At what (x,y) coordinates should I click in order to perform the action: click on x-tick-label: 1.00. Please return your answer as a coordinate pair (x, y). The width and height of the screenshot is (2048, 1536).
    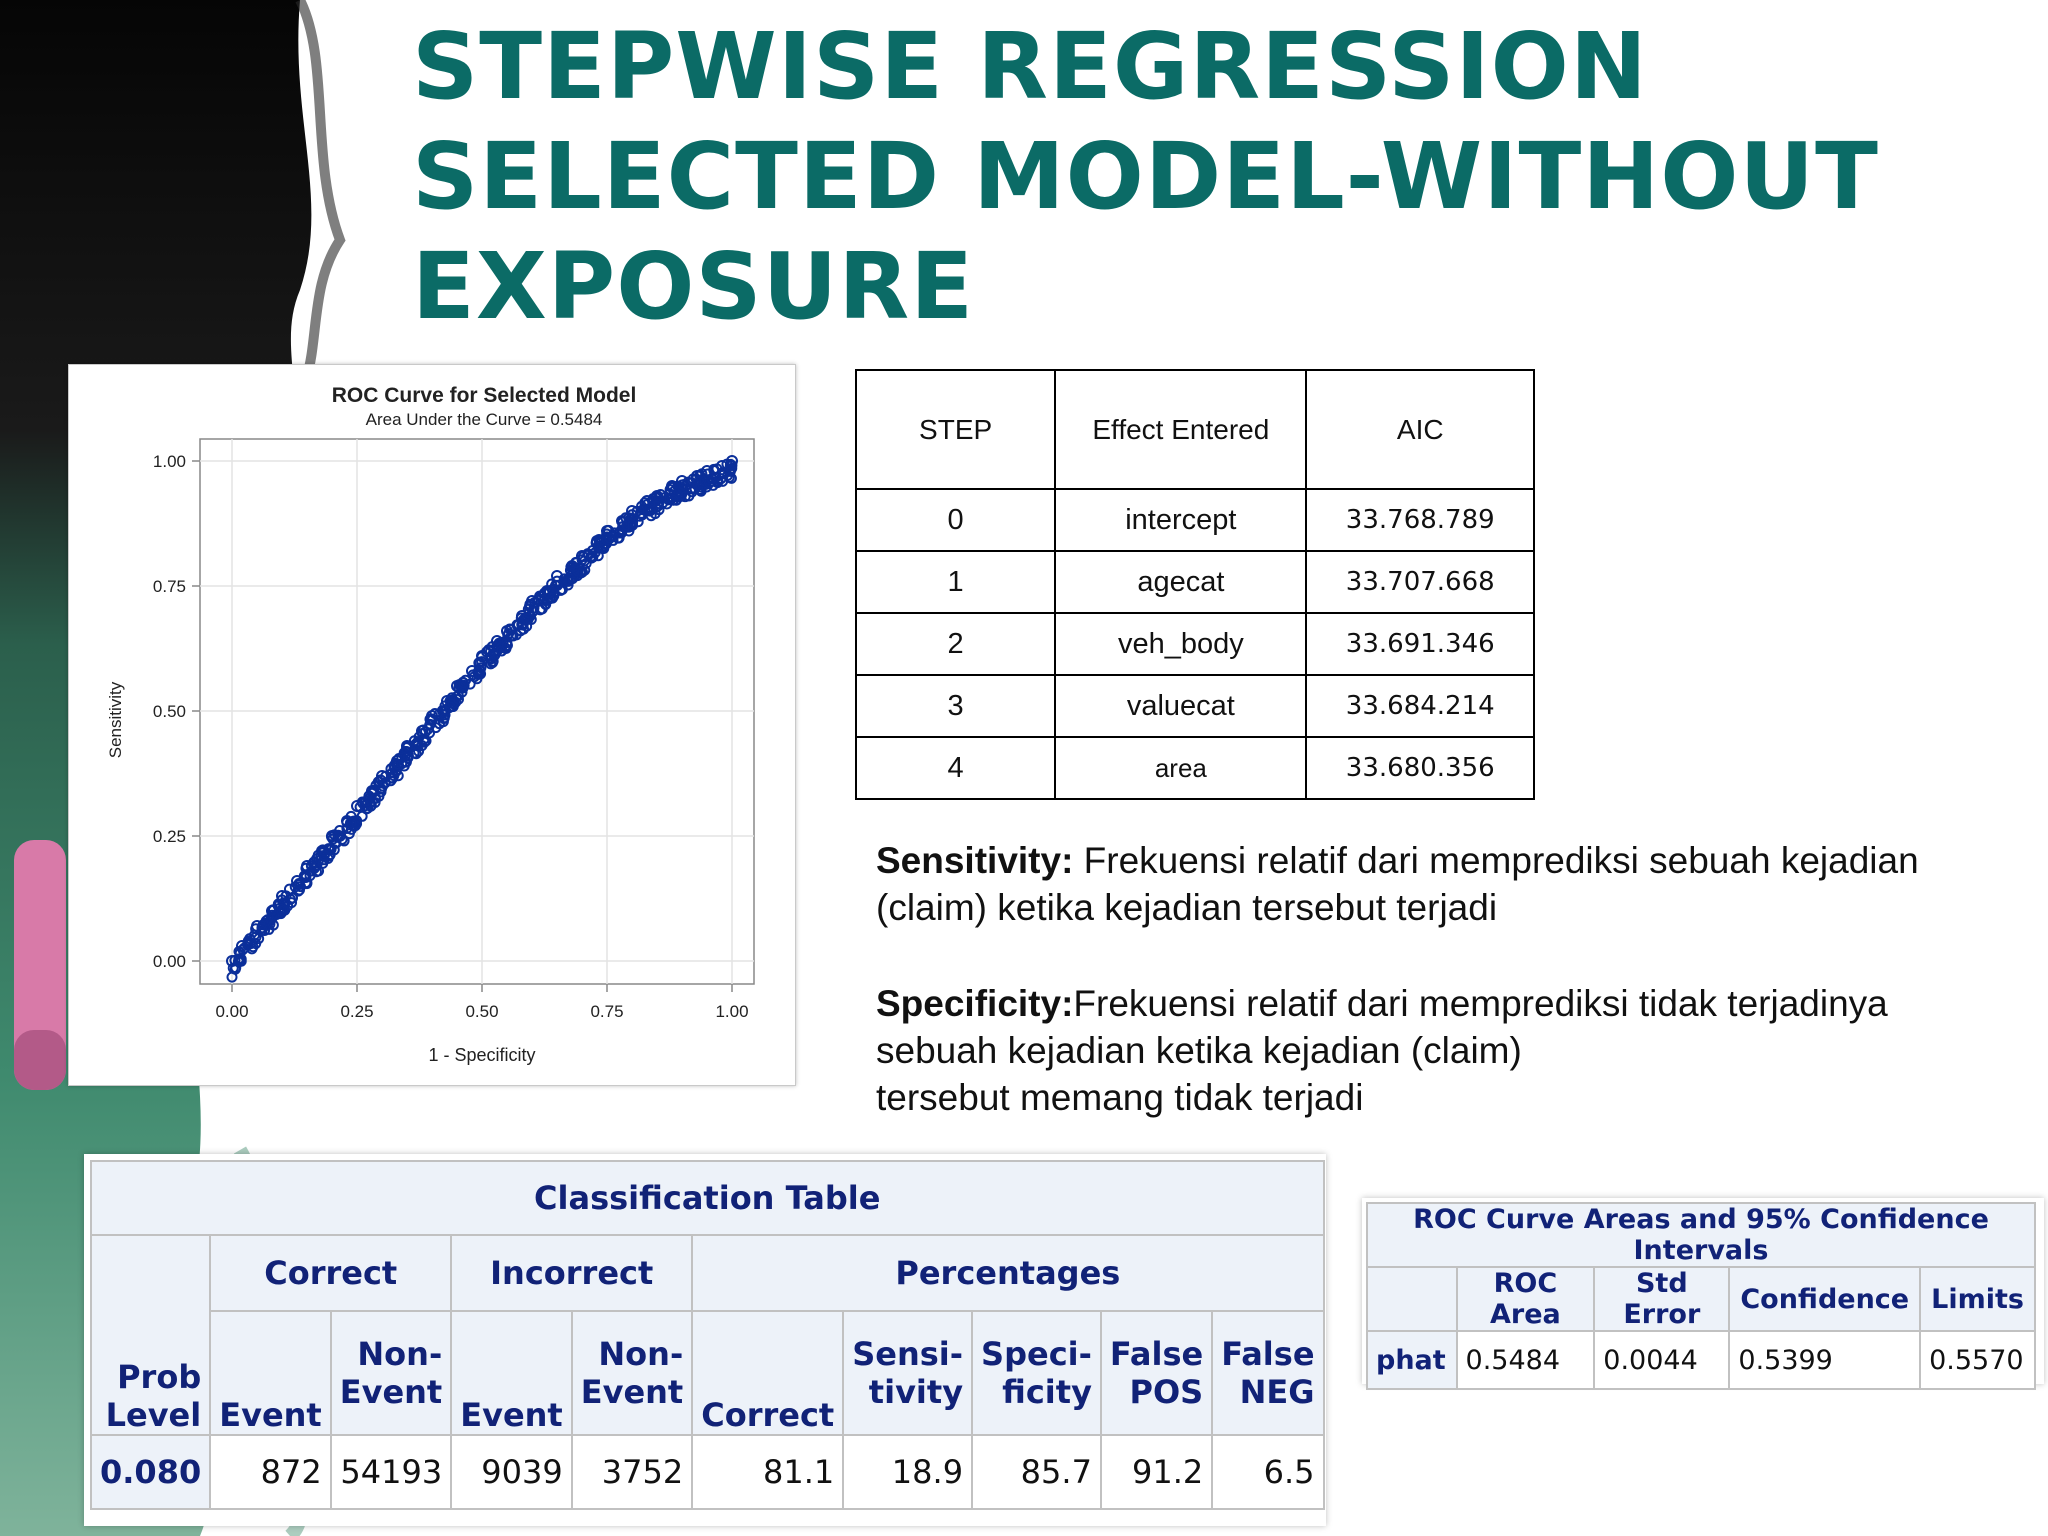
    Looking at the image, I should click on (731, 1011).